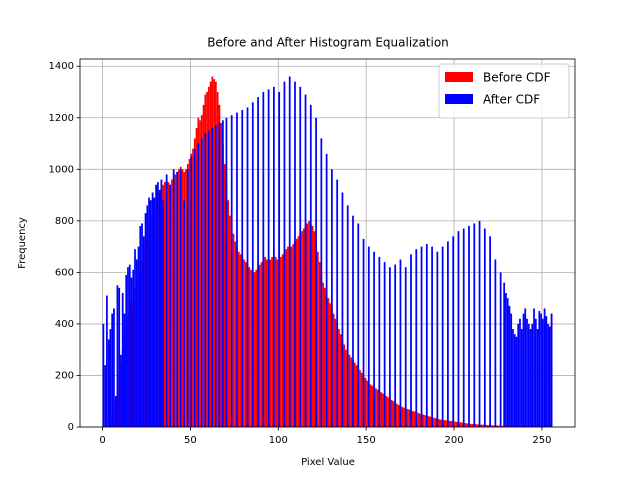 The width and height of the screenshot is (640, 484). I want to click on x-tick-label: 0, so click(102, 440).